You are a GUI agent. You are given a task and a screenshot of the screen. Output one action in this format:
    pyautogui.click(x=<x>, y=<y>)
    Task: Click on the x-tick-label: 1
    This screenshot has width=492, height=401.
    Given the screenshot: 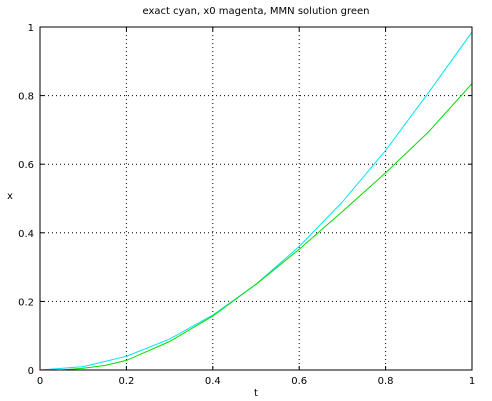 What is the action you would take?
    pyautogui.click(x=472, y=381)
    